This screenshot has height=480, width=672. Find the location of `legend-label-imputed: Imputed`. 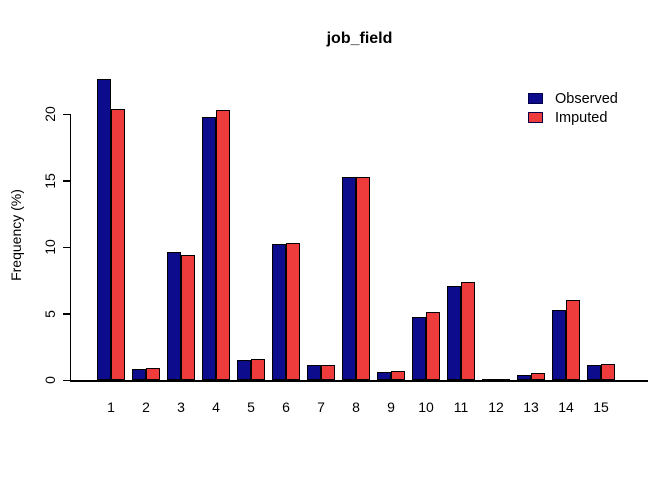

legend-label-imputed: Imputed is located at coordinates (581, 117).